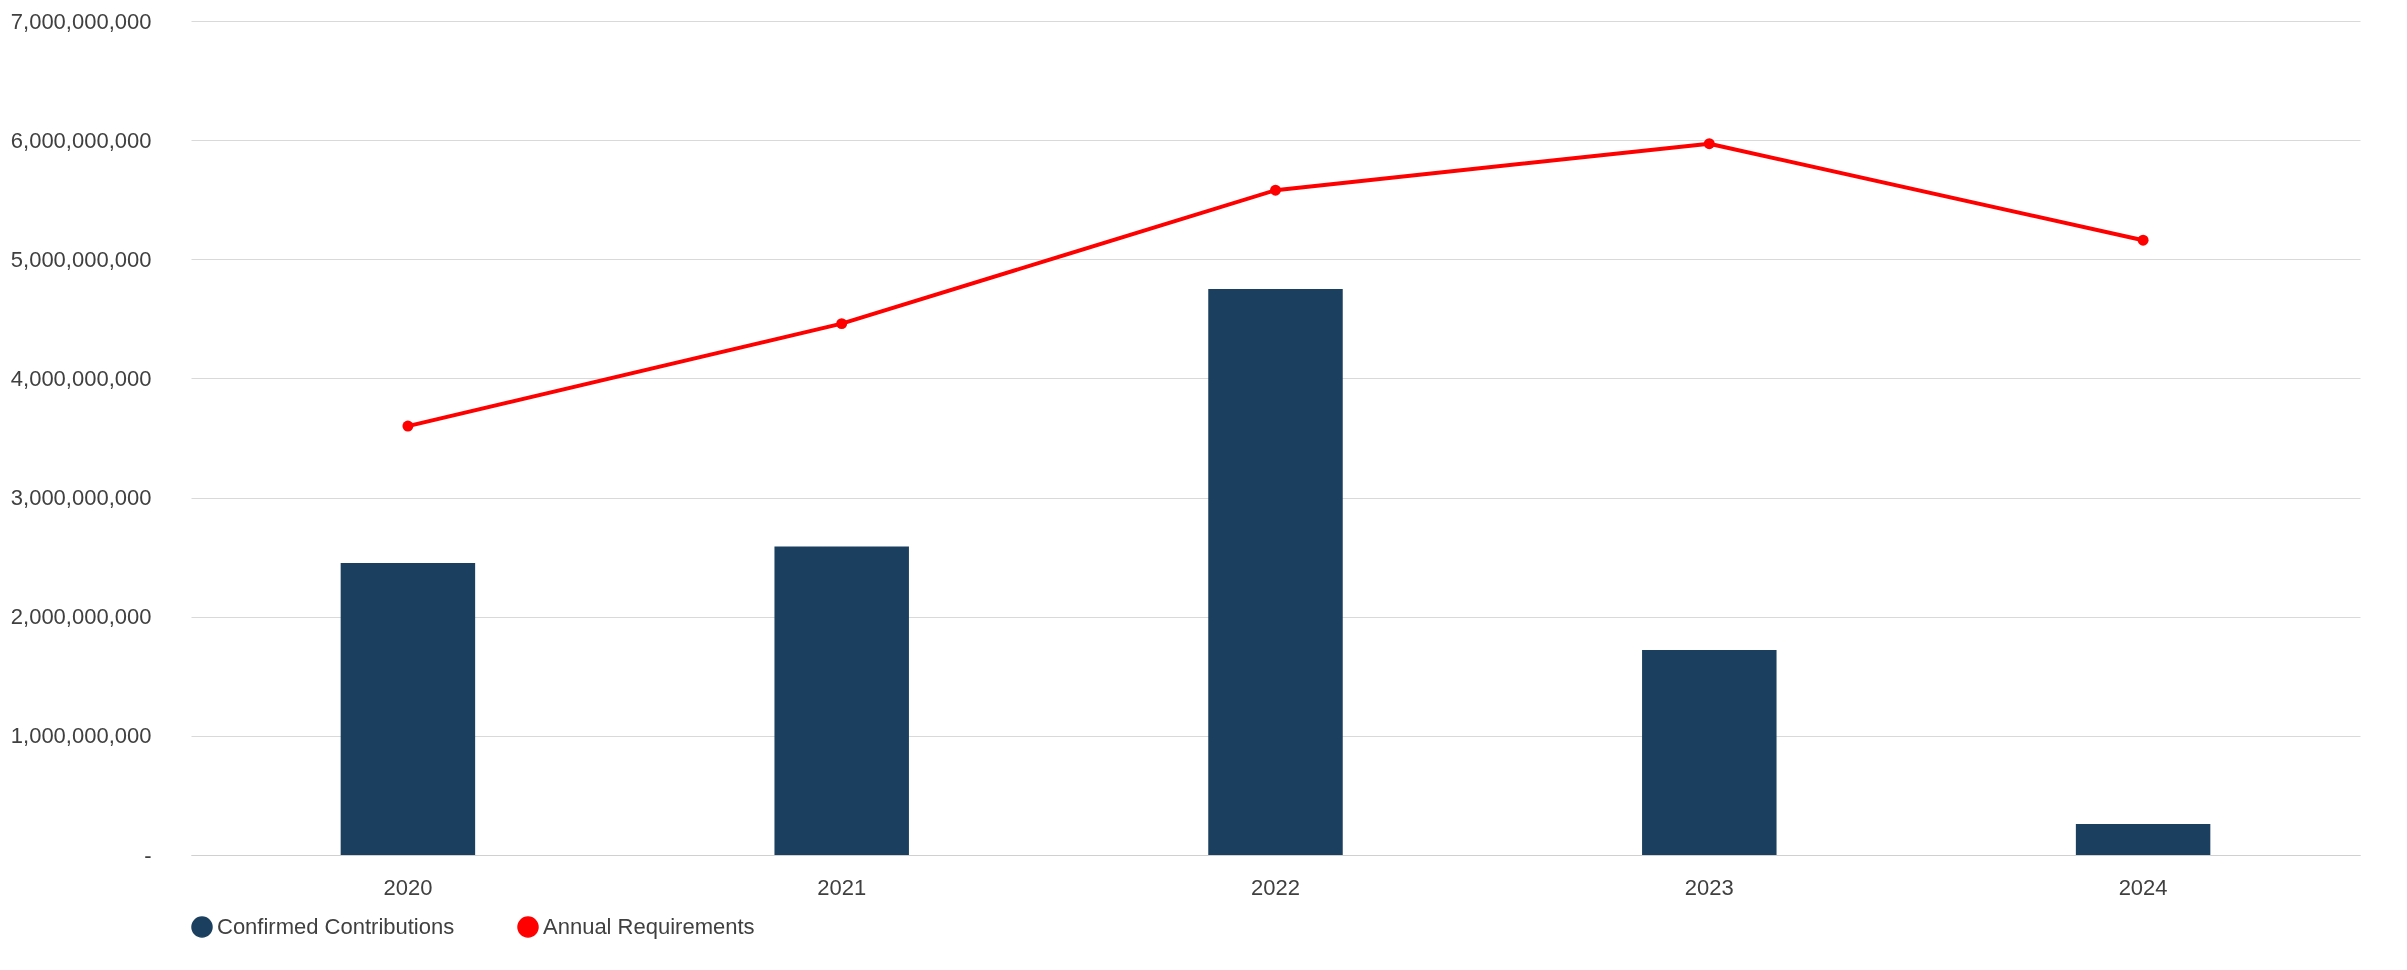 This screenshot has height=970, width=2407. I want to click on x-tick-label: 2022, so click(1275, 887).